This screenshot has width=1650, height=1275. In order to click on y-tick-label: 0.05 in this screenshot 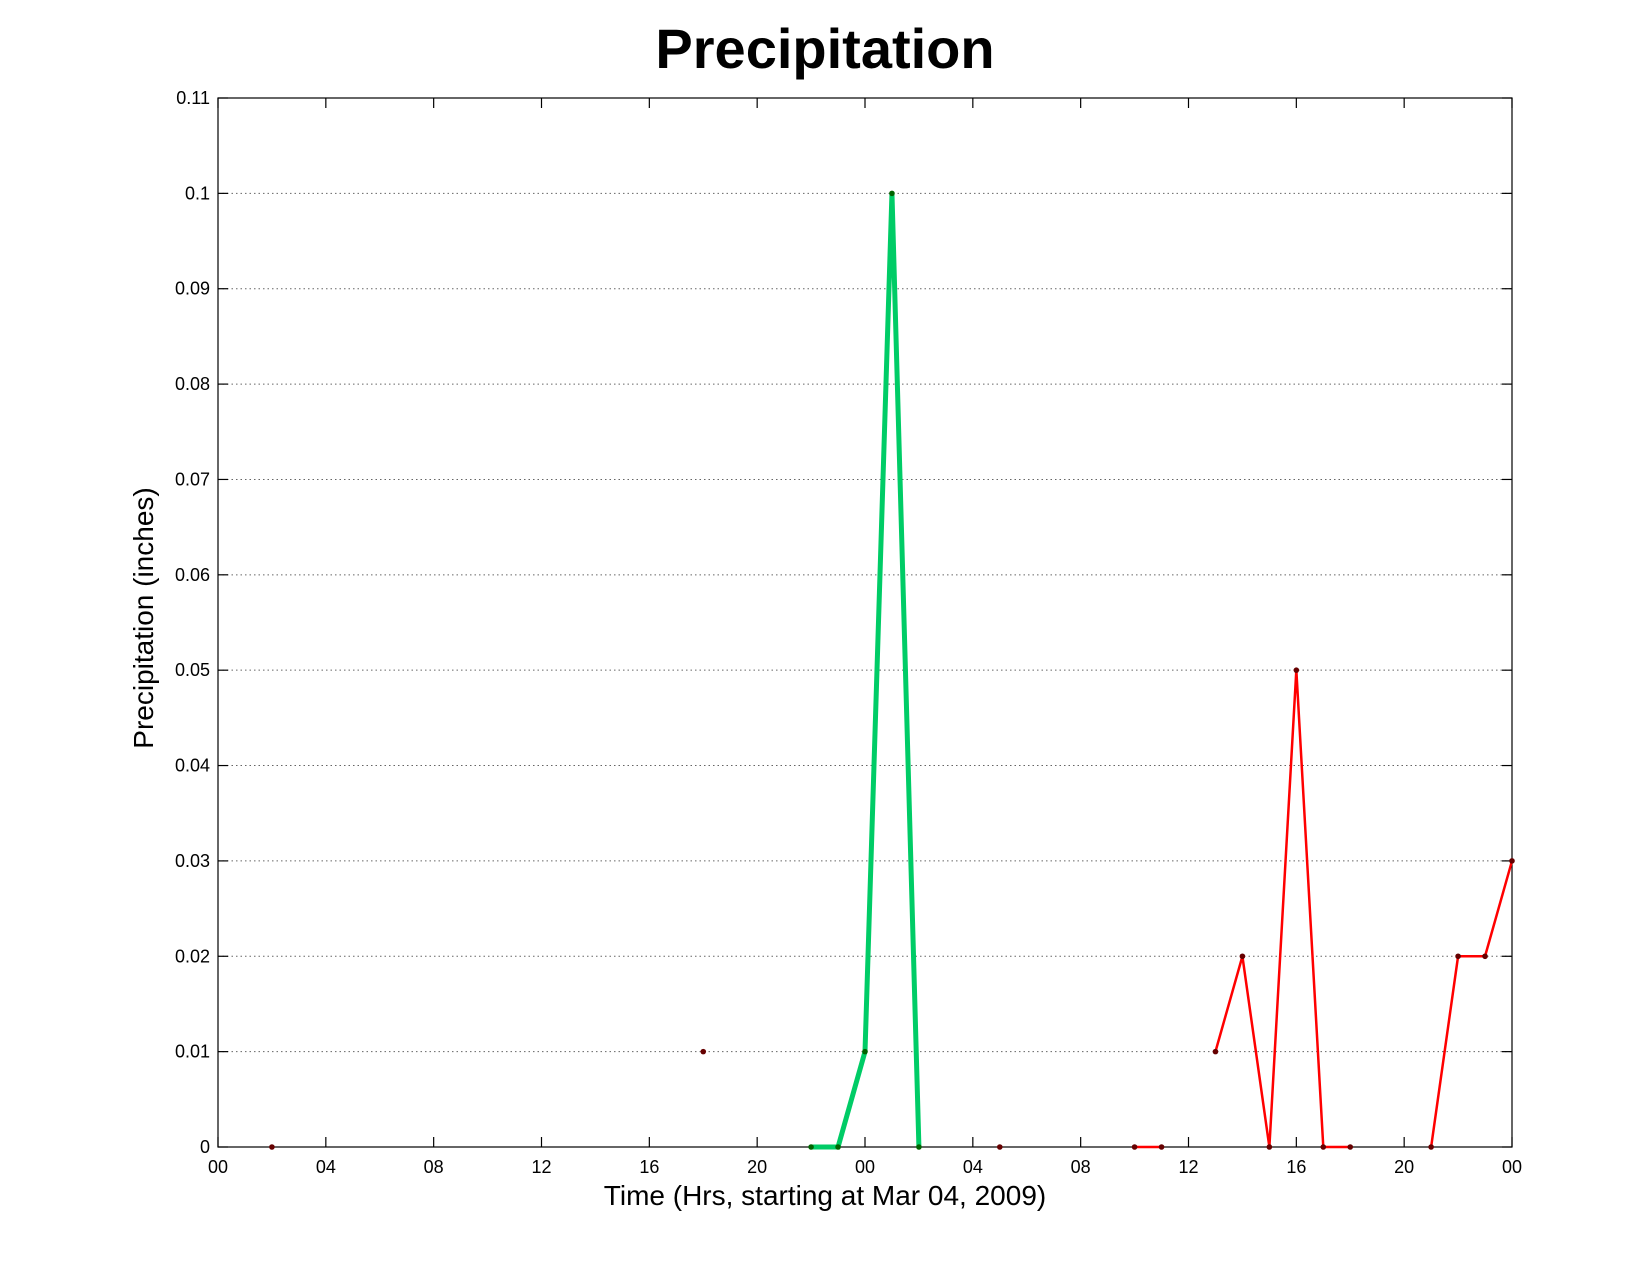, I will do `click(192, 670)`.